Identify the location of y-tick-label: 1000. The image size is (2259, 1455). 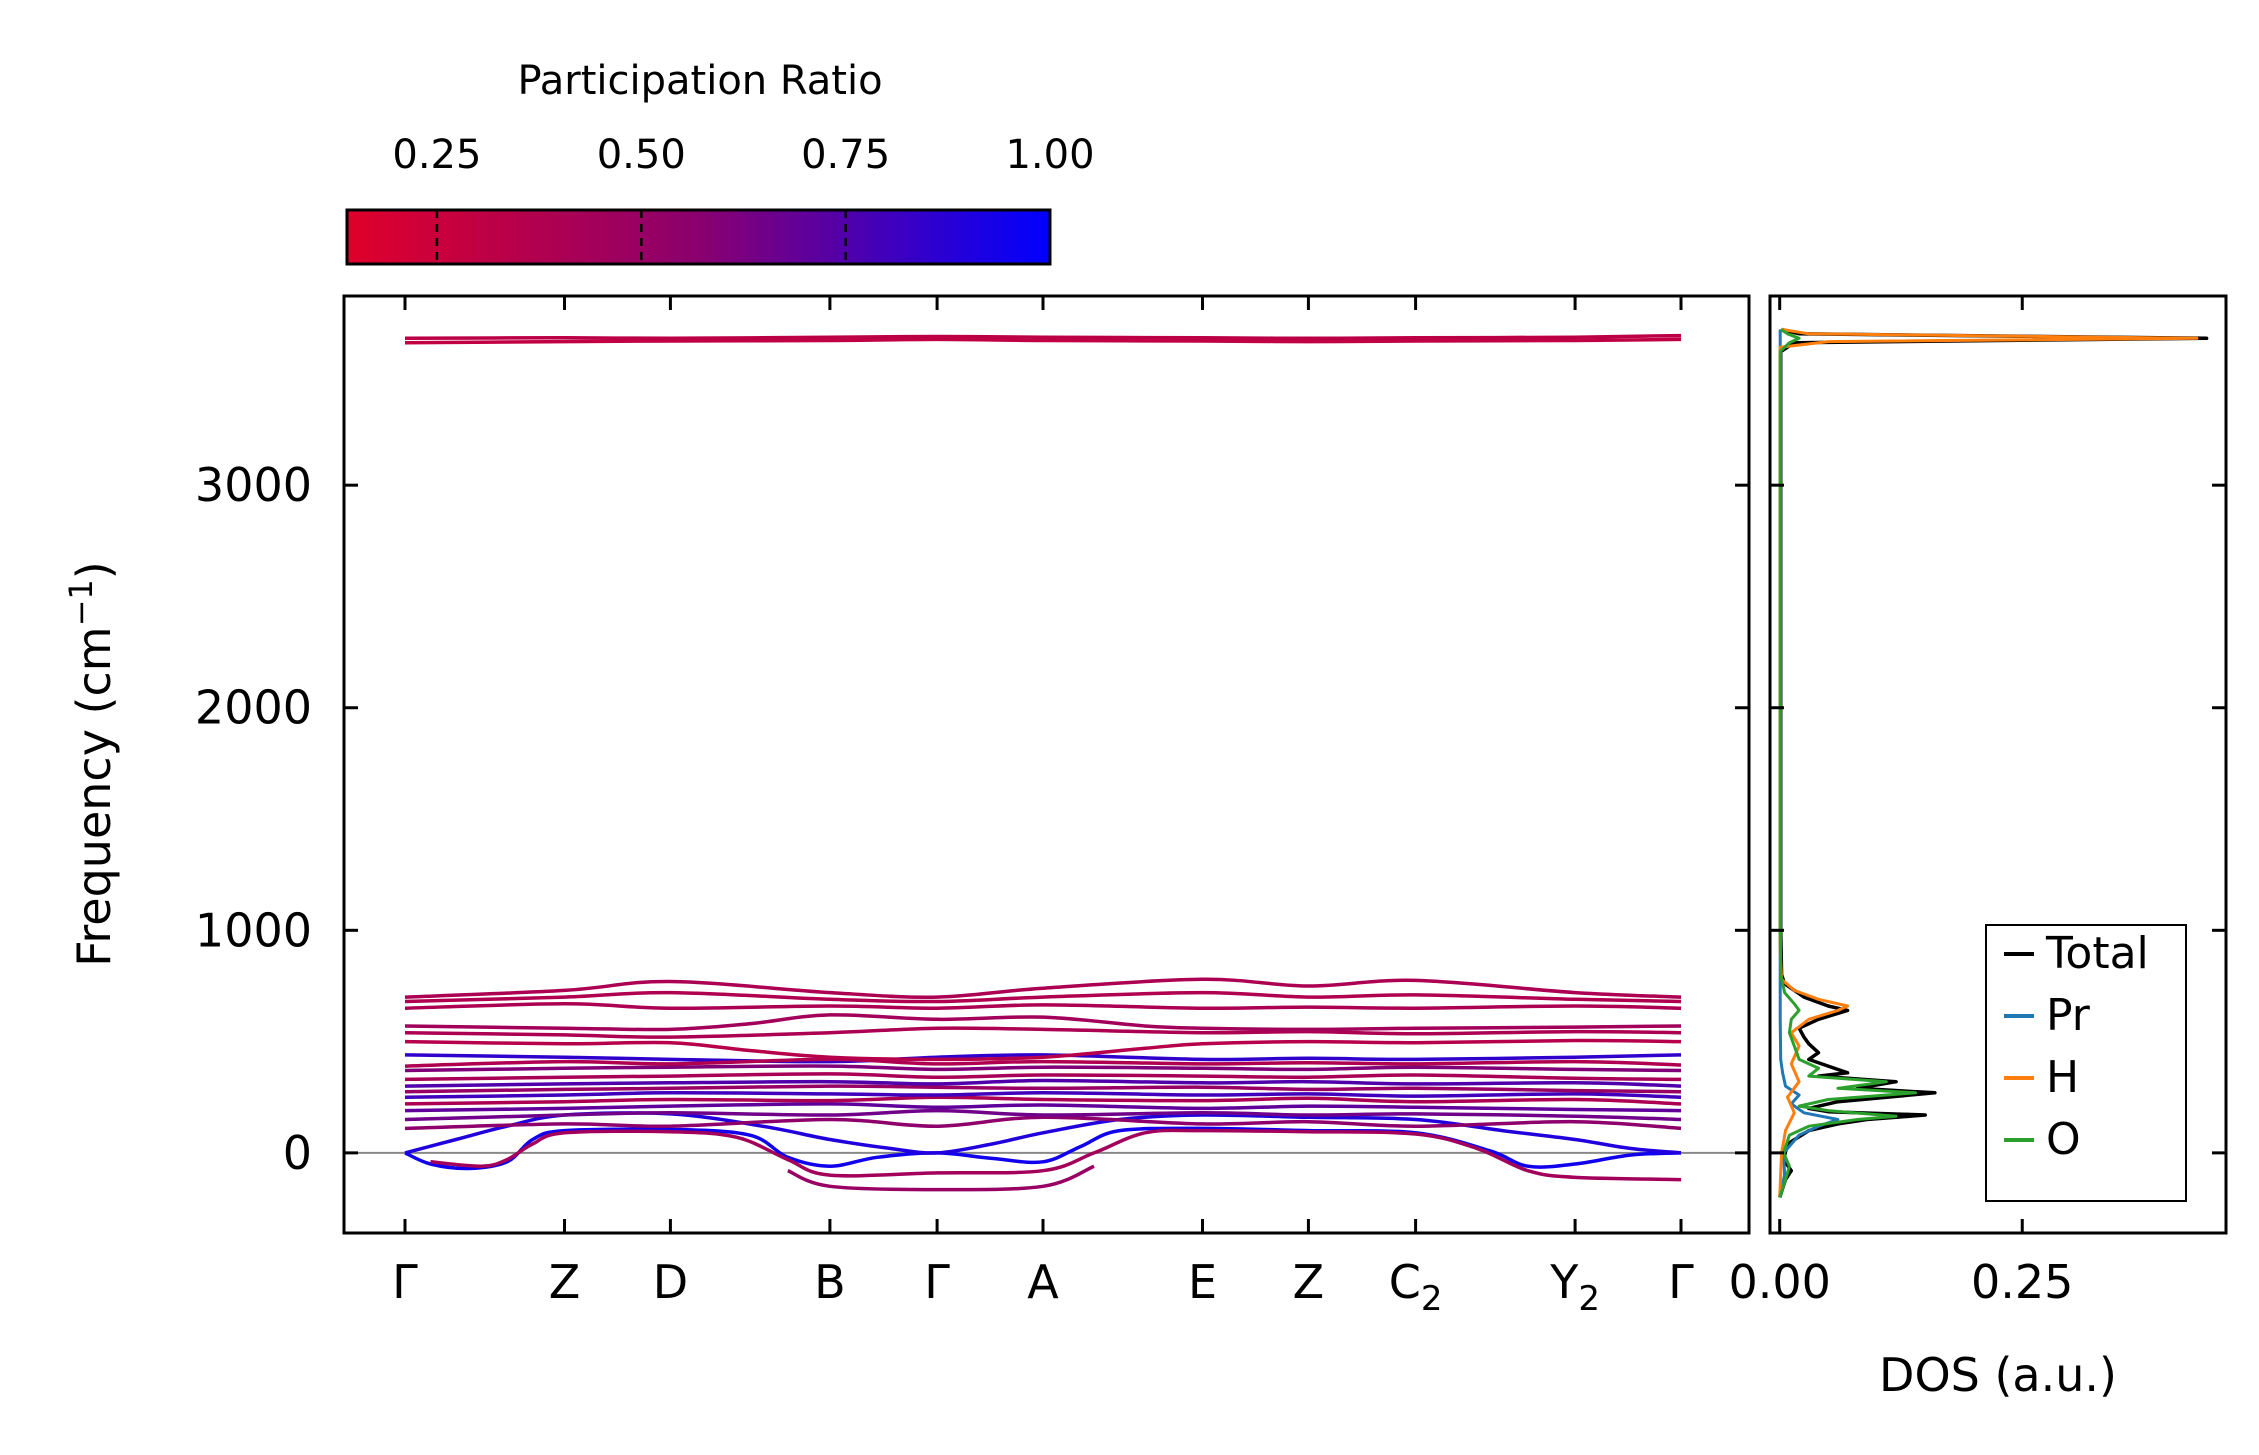
(253, 930).